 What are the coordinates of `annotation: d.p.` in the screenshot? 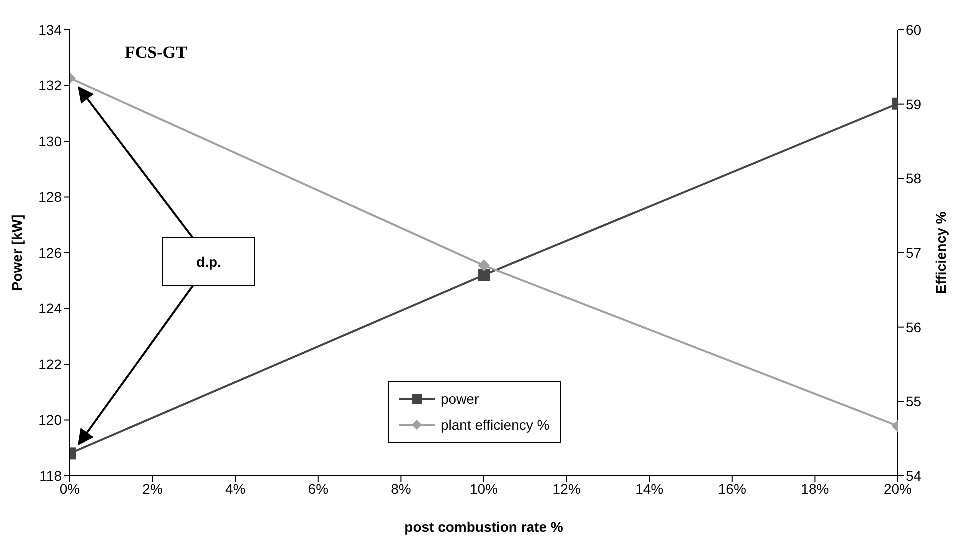 It's located at (209, 262).